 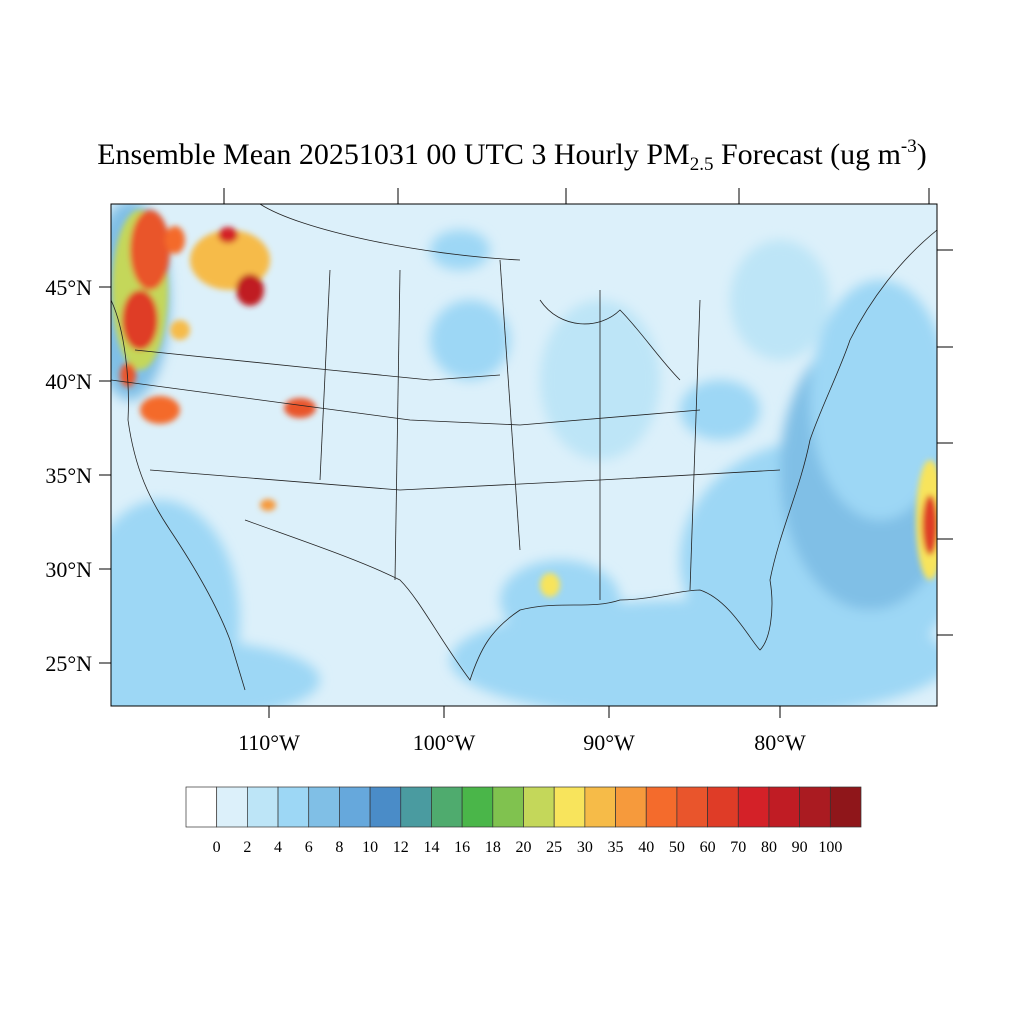 I want to click on colorbar-label: 90, so click(x=800, y=847).